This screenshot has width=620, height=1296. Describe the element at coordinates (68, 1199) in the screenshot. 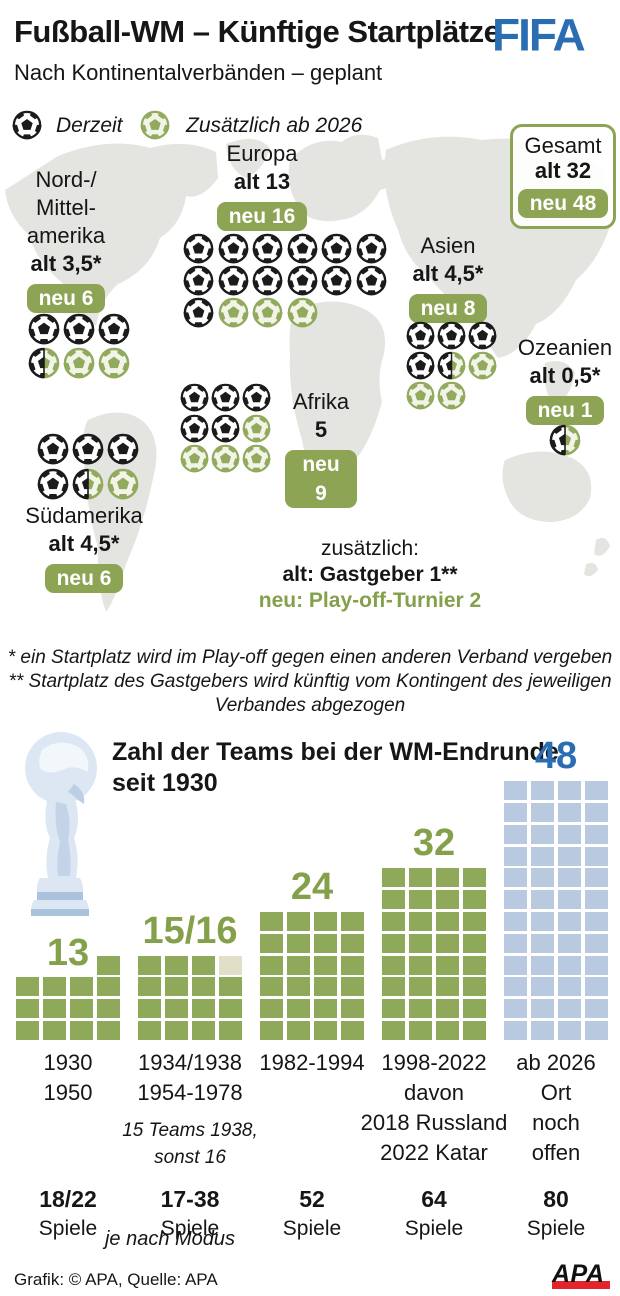

I see `games-count: 18/22` at that location.